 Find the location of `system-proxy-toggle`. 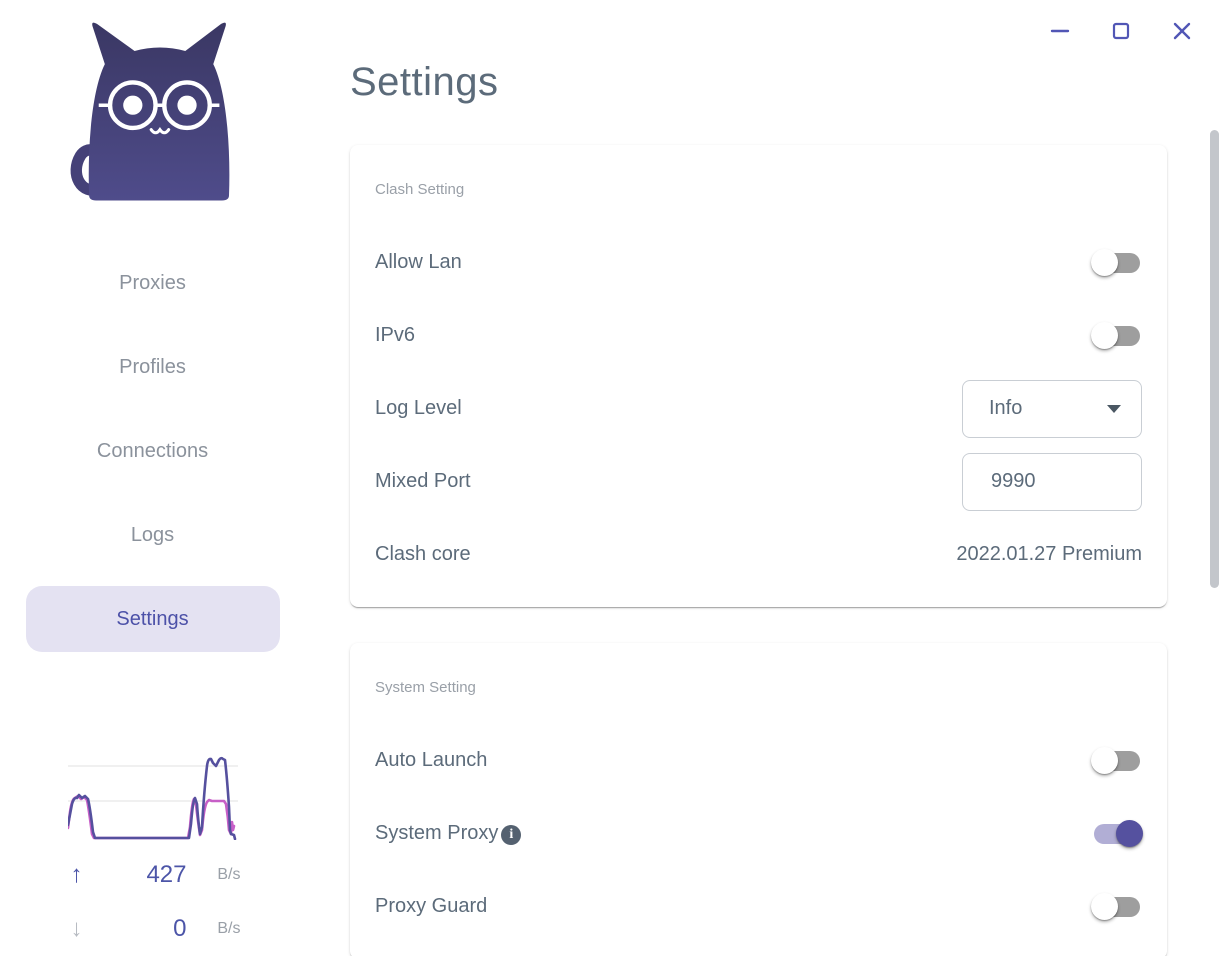

system-proxy-toggle is located at coordinates (1118, 833).